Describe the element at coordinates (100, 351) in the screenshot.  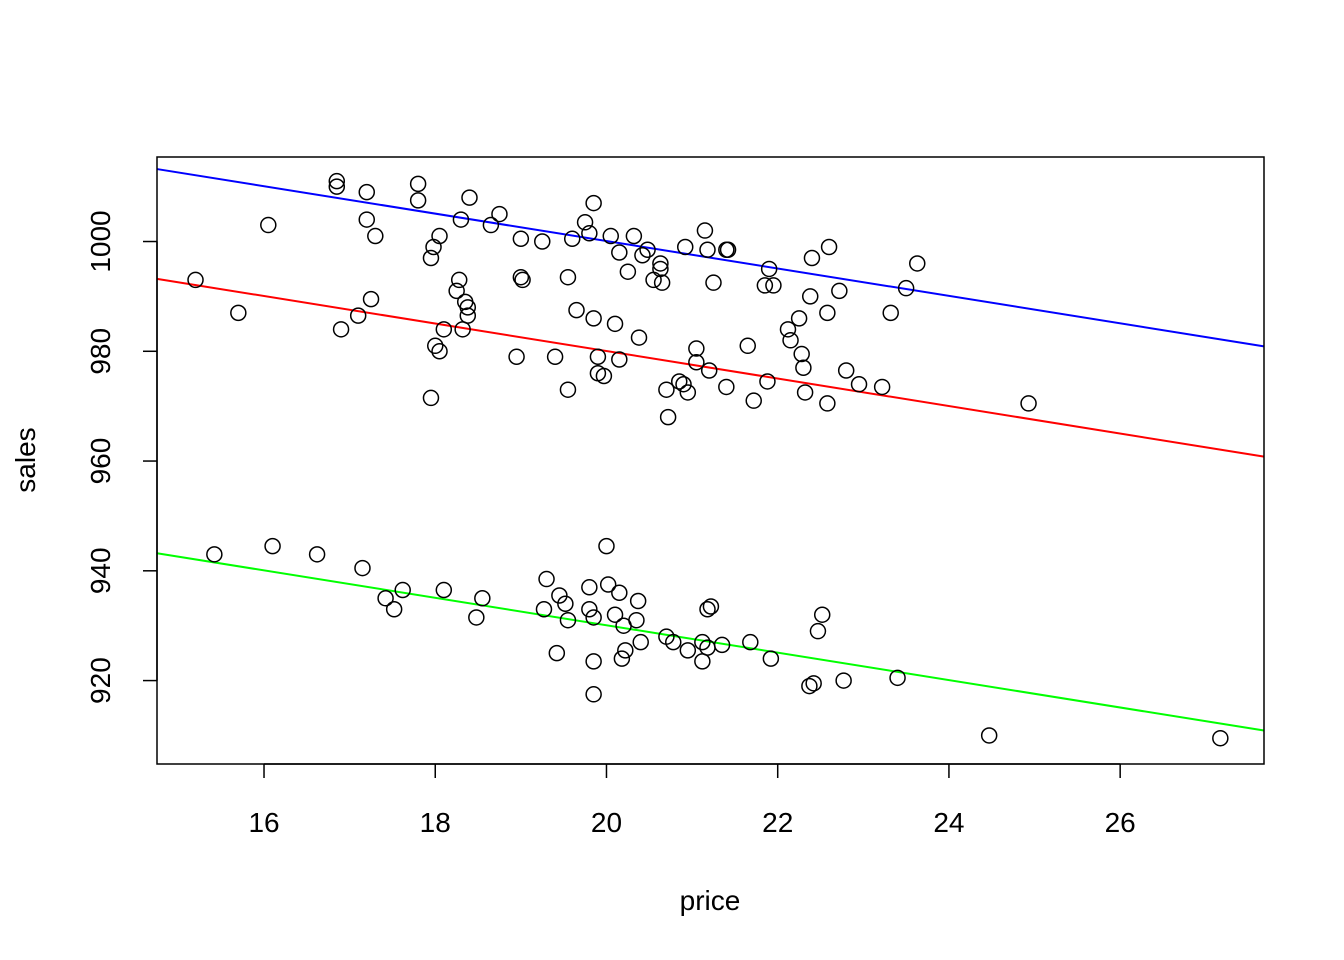
I see `y-tick-label: 980` at that location.